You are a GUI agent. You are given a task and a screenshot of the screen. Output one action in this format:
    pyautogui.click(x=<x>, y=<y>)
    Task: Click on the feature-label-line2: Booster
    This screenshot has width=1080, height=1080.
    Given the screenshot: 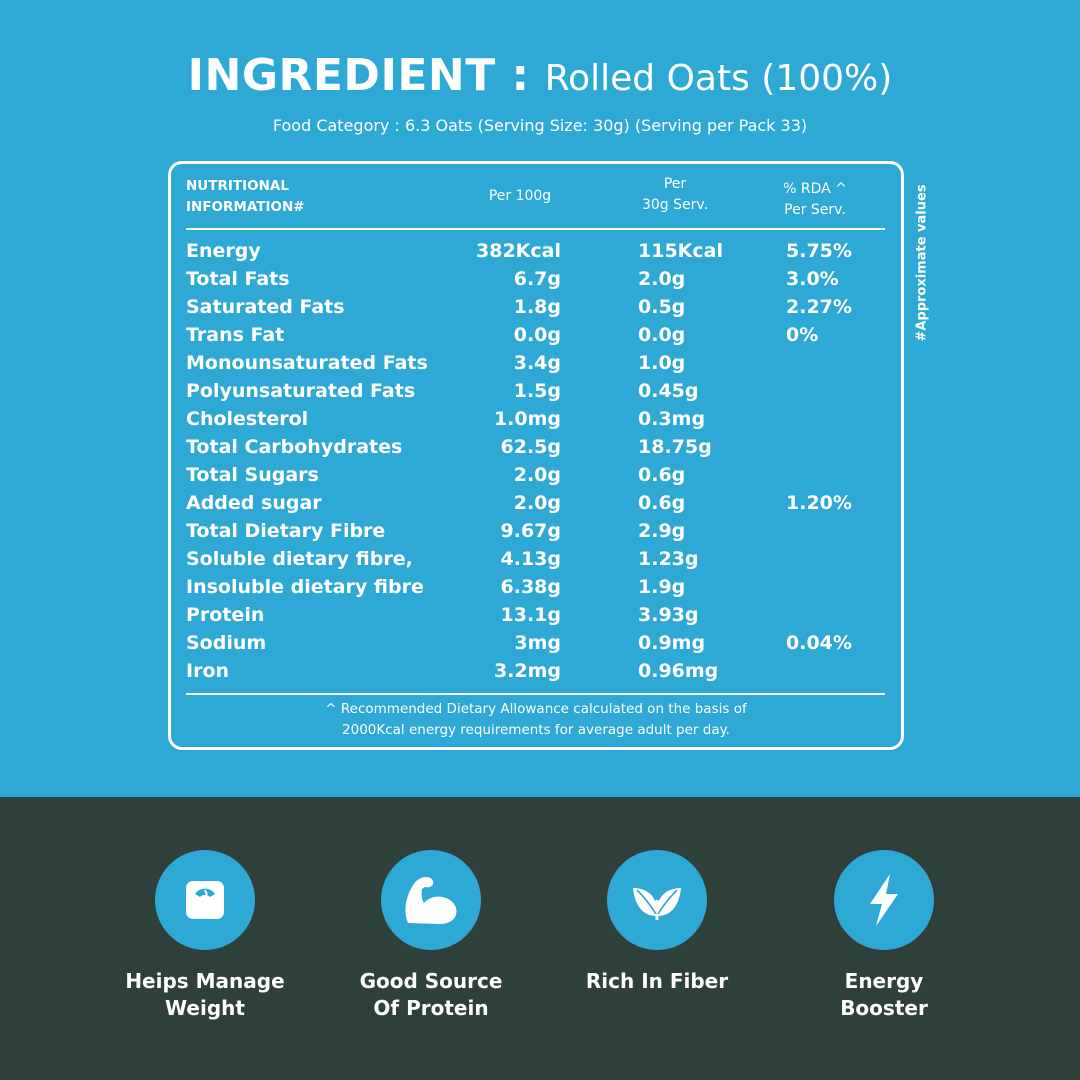 What is the action you would take?
    pyautogui.click(x=884, y=1008)
    